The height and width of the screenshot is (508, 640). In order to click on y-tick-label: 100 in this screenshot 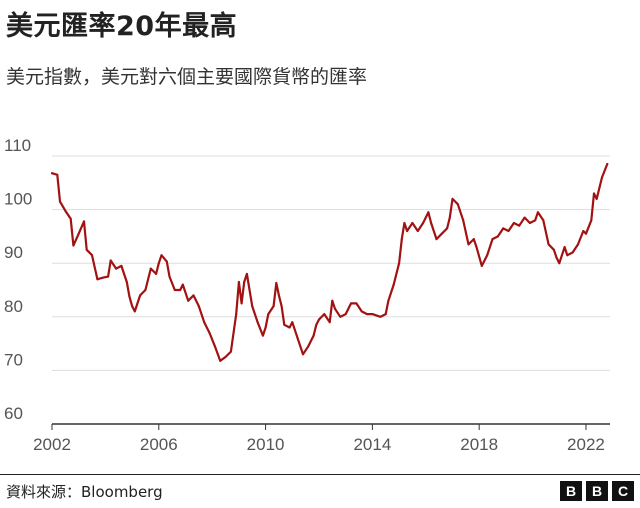, I will do `click(18, 199)`.